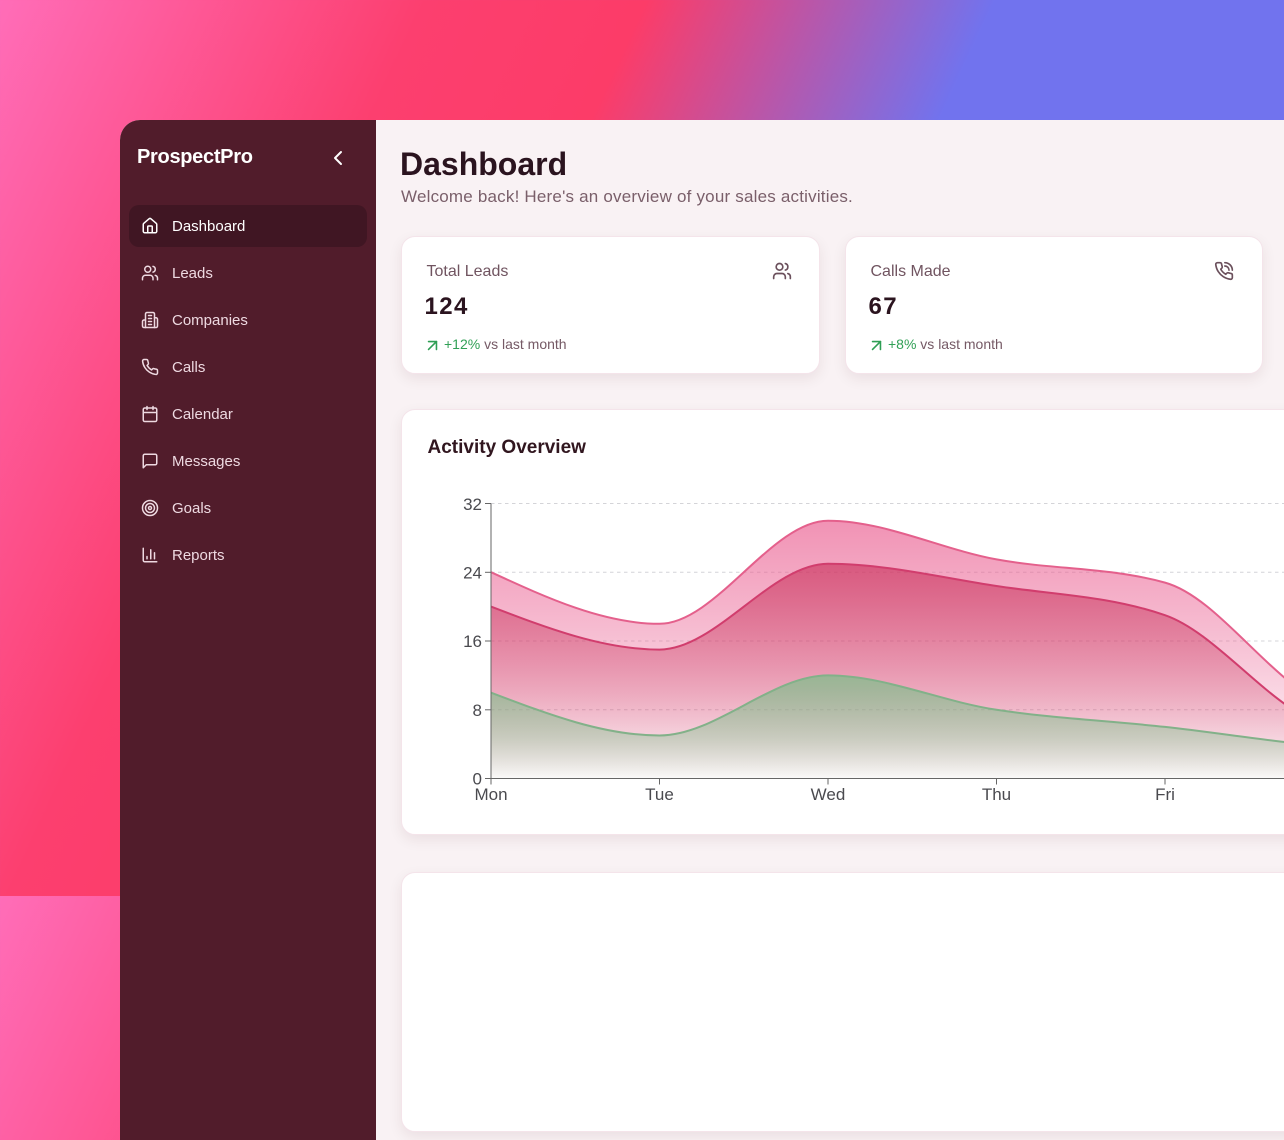 Image resolution: width=1284 pixels, height=1140 pixels. What do you see at coordinates (996, 794) in the screenshot?
I see `svg-text: Thu` at bounding box center [996, 794].